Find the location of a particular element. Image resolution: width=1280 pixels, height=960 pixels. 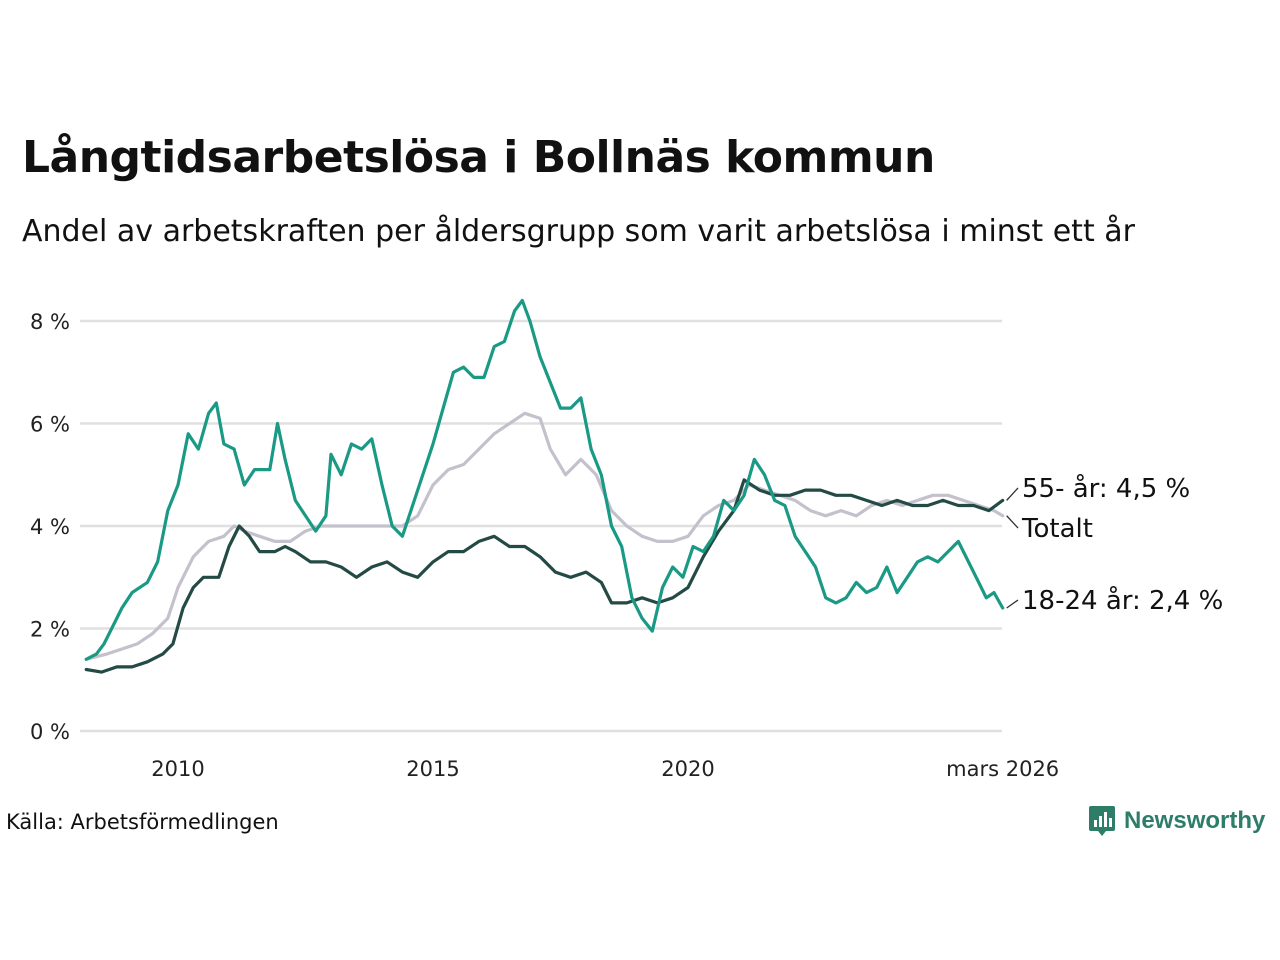

x-tick-label: 2010 is located at coordinates (177, 769).